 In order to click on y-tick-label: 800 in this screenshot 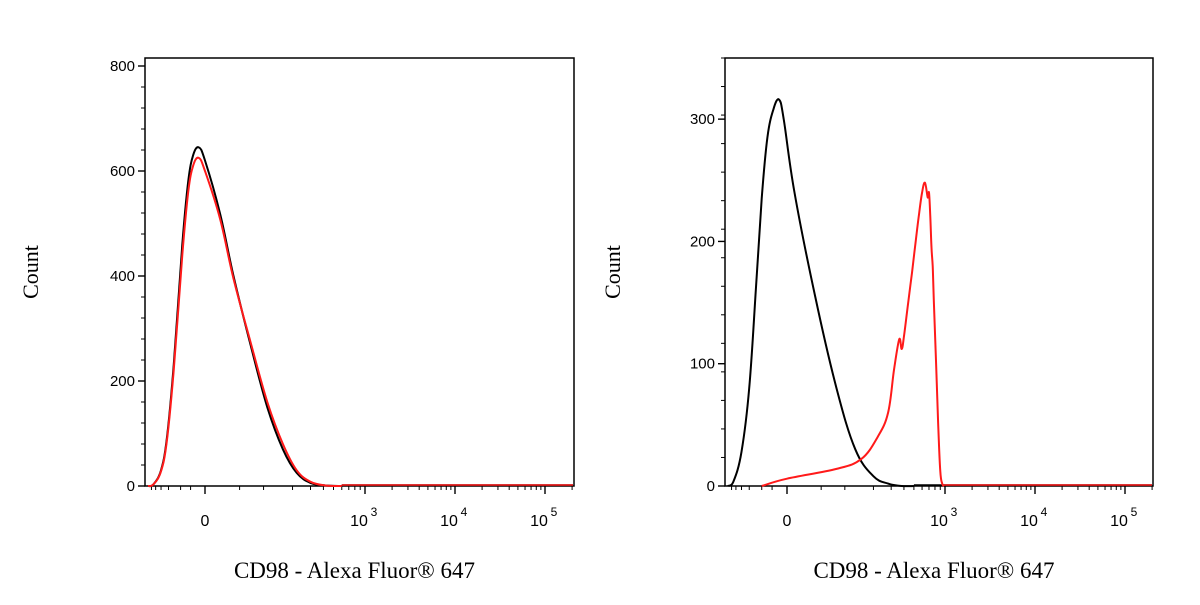, I will do `click(122, 66)`.